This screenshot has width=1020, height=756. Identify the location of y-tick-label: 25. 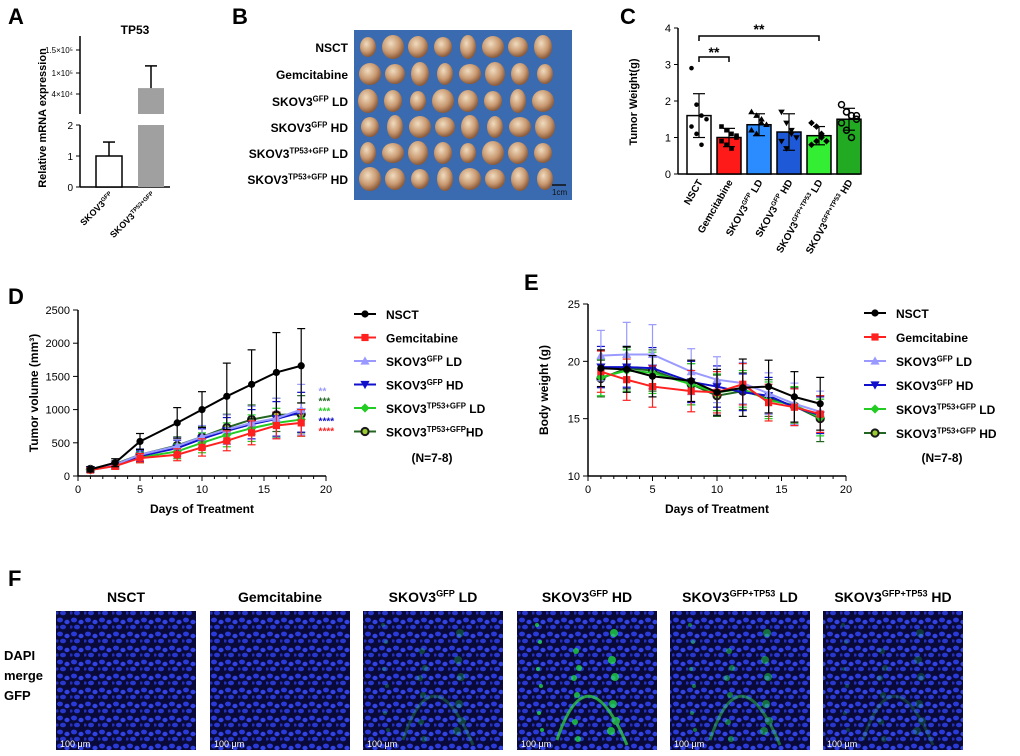
(574, 305).